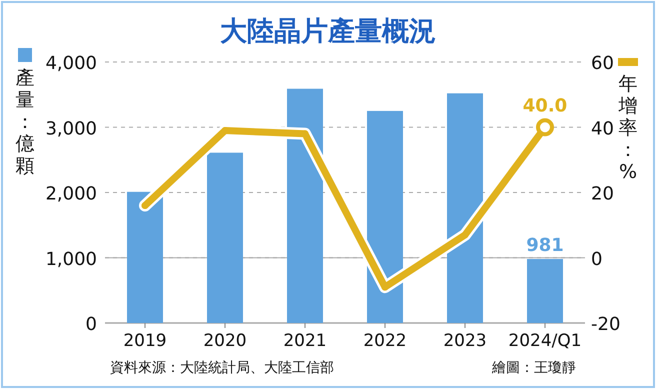  Describe the element at coordinates (25, 122) in the screenshot. I see `y-axis-title: 產量：億顆` at that location.